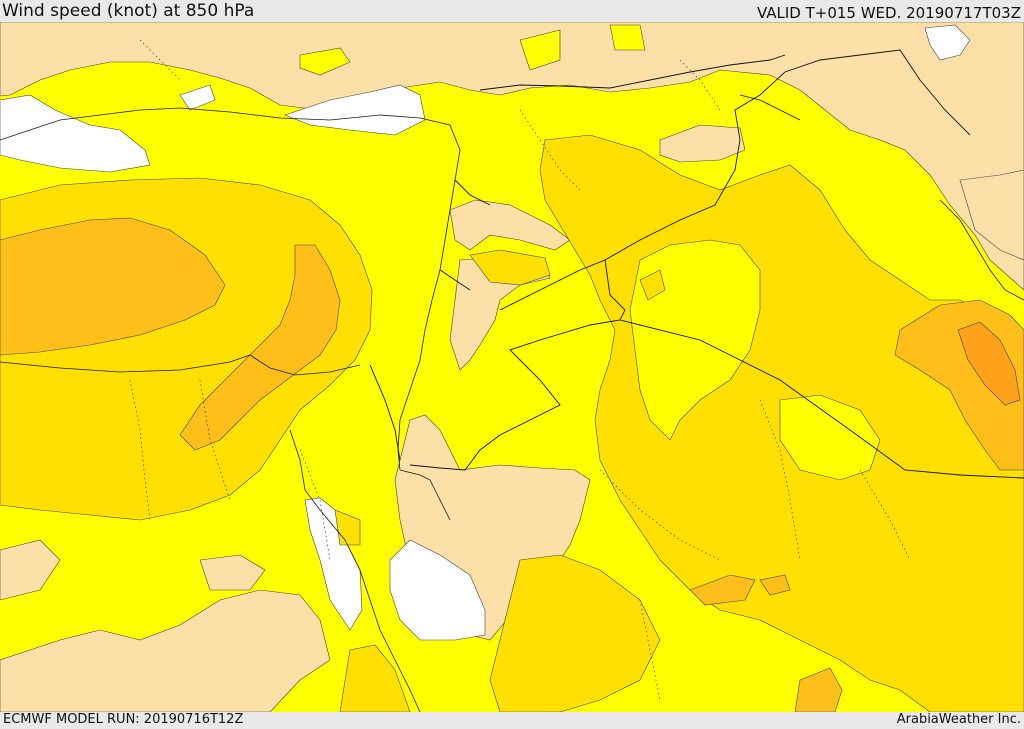 Image resolution: width=1024 pixels, height=729 pixels. What do you see at coordinates (128, 11) in the screenshot?
I see `map-title: Wind speed (knot) at 850 hPa` at bounding box center [128, 11].